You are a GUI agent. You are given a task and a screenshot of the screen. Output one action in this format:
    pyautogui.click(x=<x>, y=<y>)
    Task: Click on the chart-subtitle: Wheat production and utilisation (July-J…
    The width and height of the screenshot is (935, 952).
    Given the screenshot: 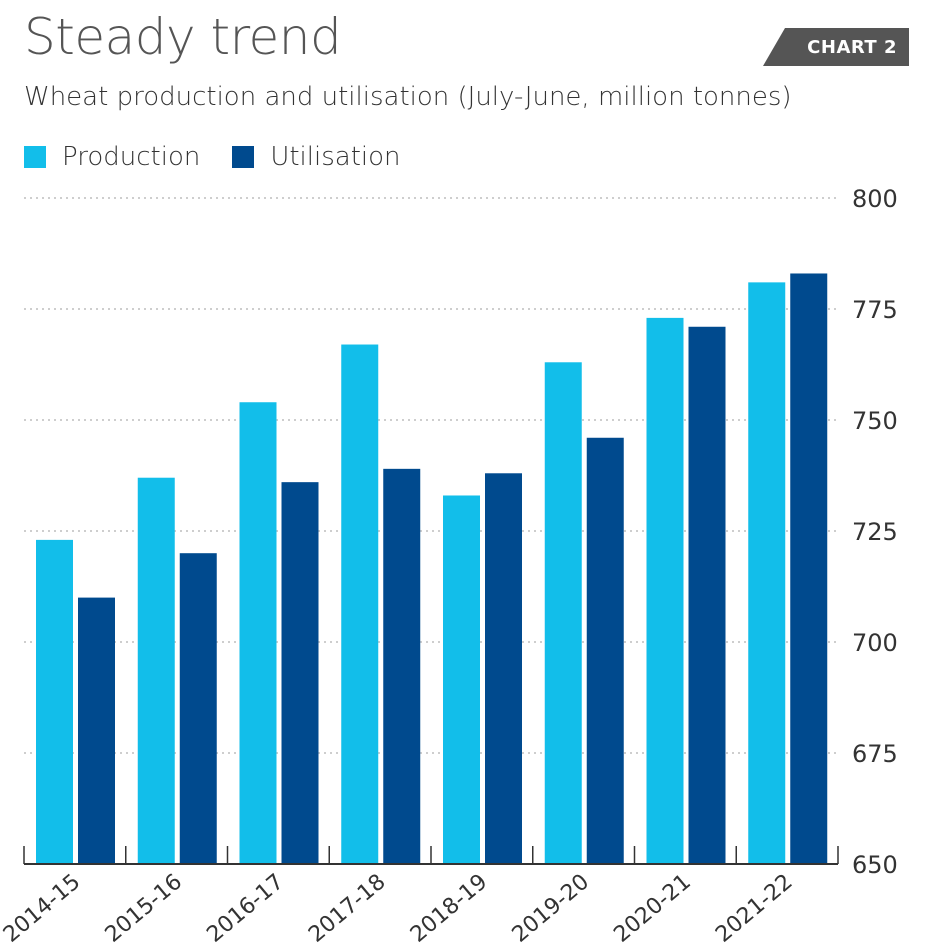 What is the action you would take?
    pyautogui.click(x=408, y=97)
    